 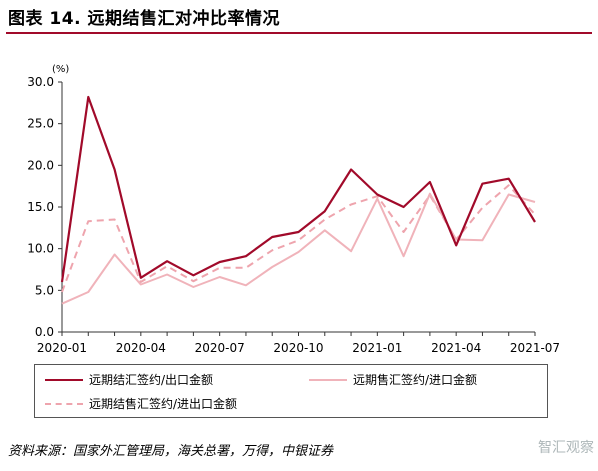 What do you see at coordinates (299, 33) in the screenshot?
I see `title-rule` at bounding box center [299, 33].